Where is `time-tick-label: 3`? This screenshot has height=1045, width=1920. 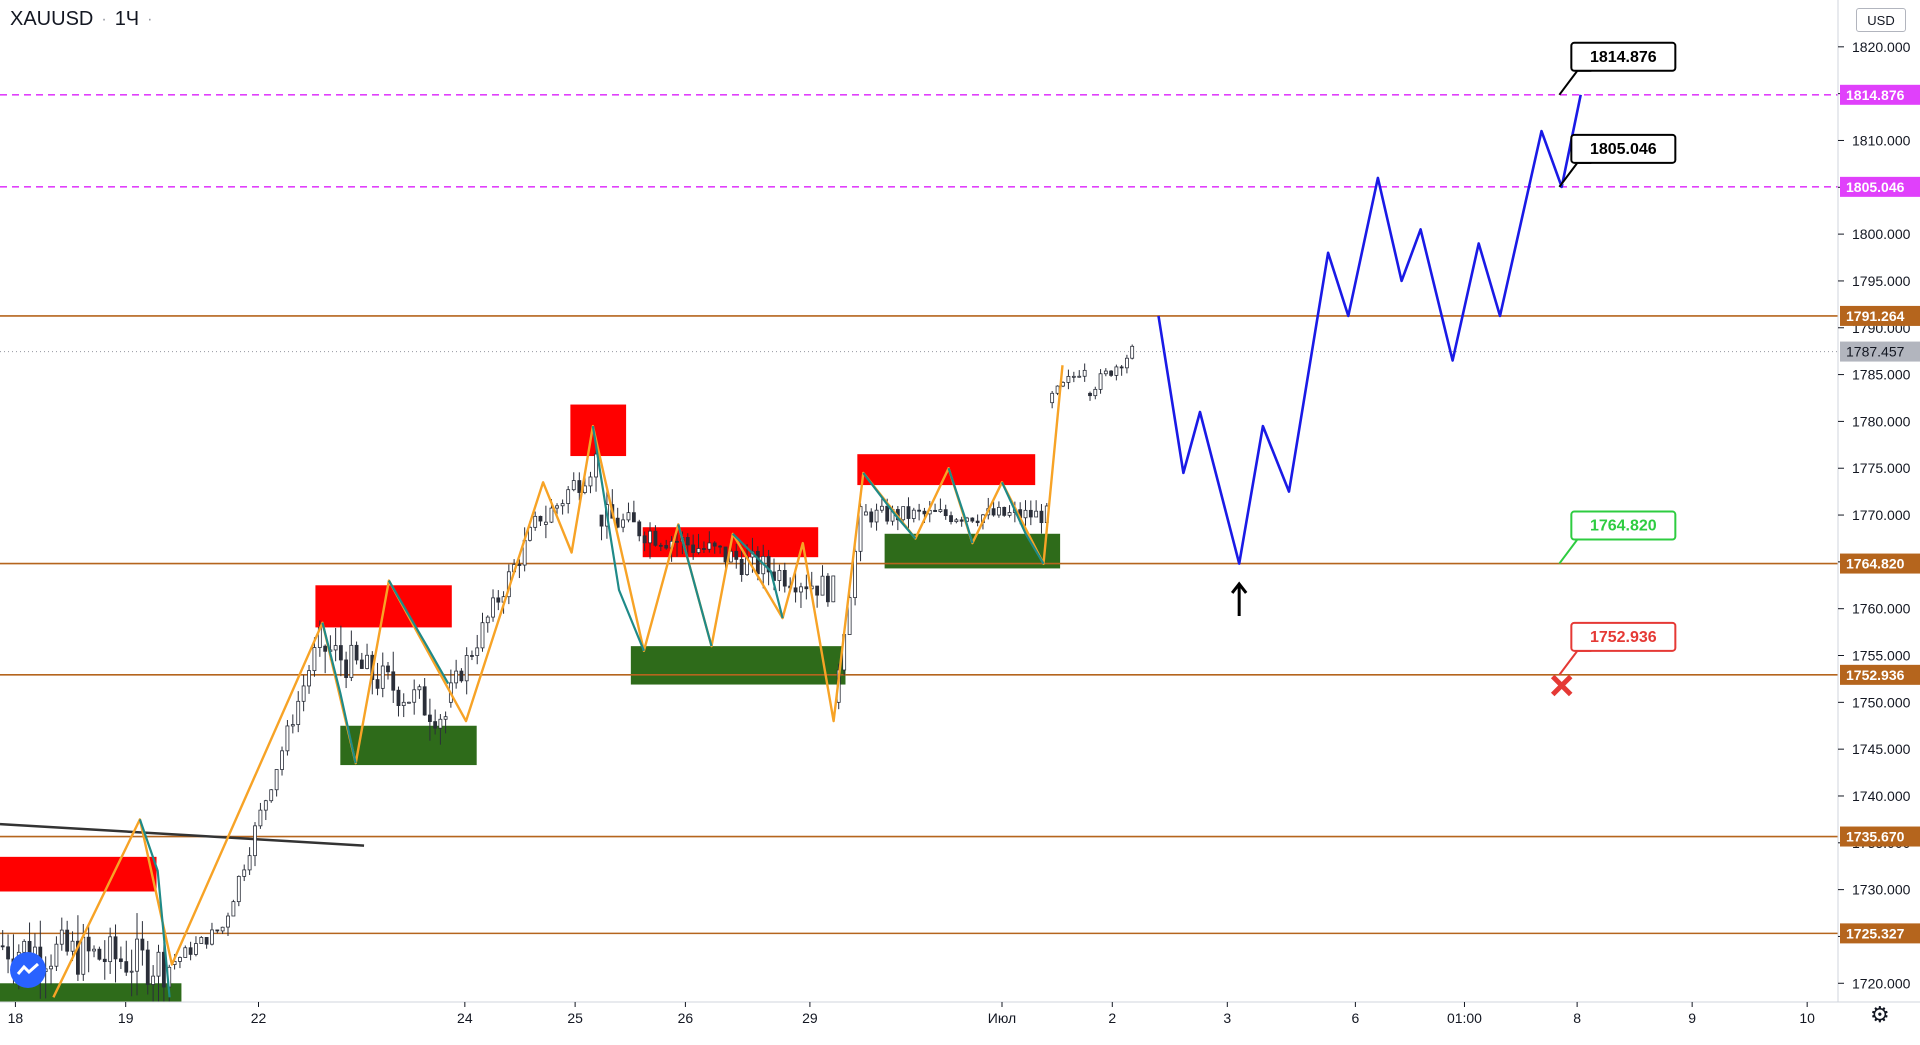
time-tick-label: 3 is located at coordinates (1227, 1018).